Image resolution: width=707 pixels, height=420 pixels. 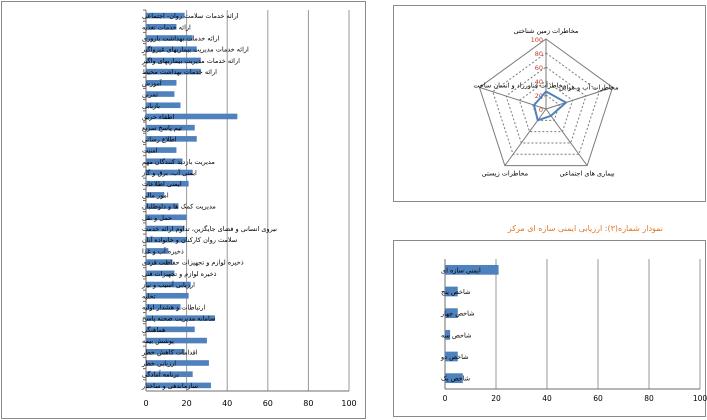 What do you see at coordinates (588, 86) in the screenshot?
I see `radar-axis-label: مخاطرات آب و هوایی` at bounding box center [588, 86].